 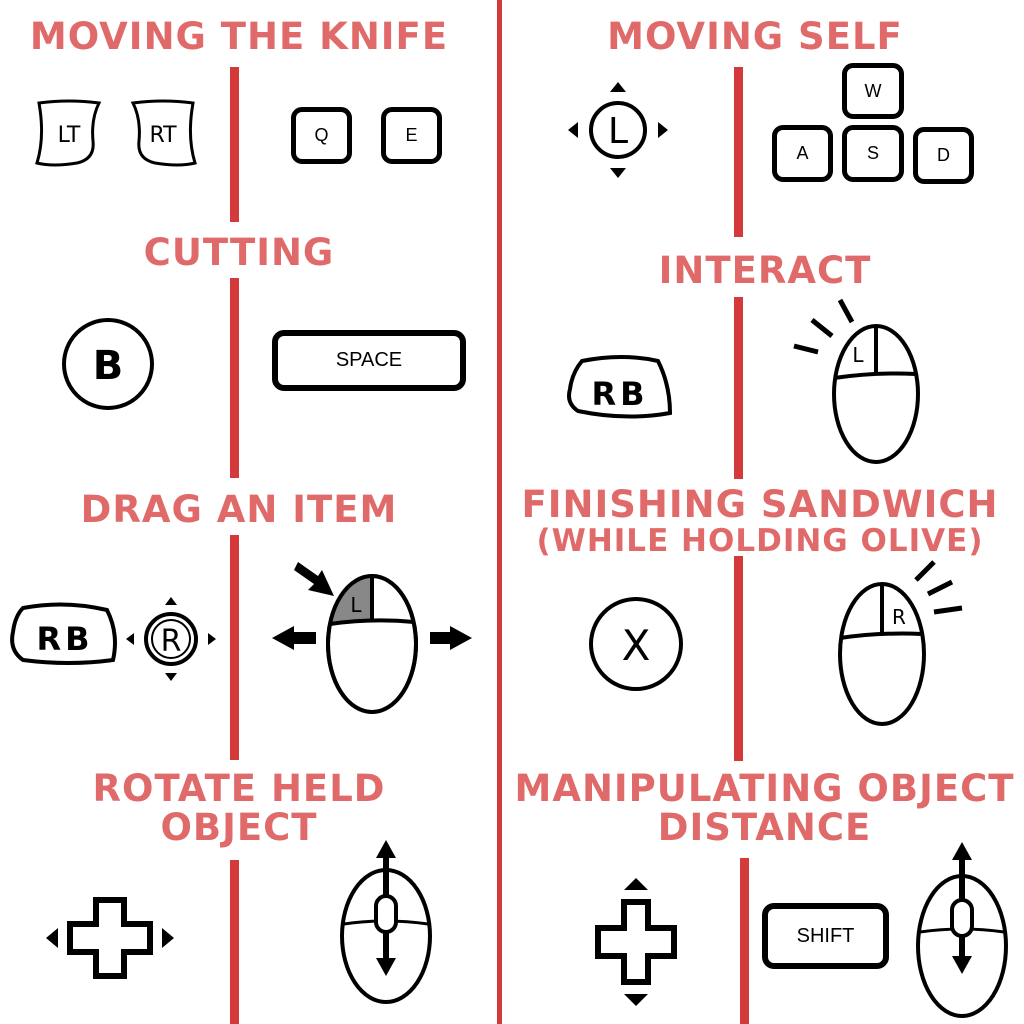 I want to click on key-shift: SHIFT, so click(x=825, y=936).